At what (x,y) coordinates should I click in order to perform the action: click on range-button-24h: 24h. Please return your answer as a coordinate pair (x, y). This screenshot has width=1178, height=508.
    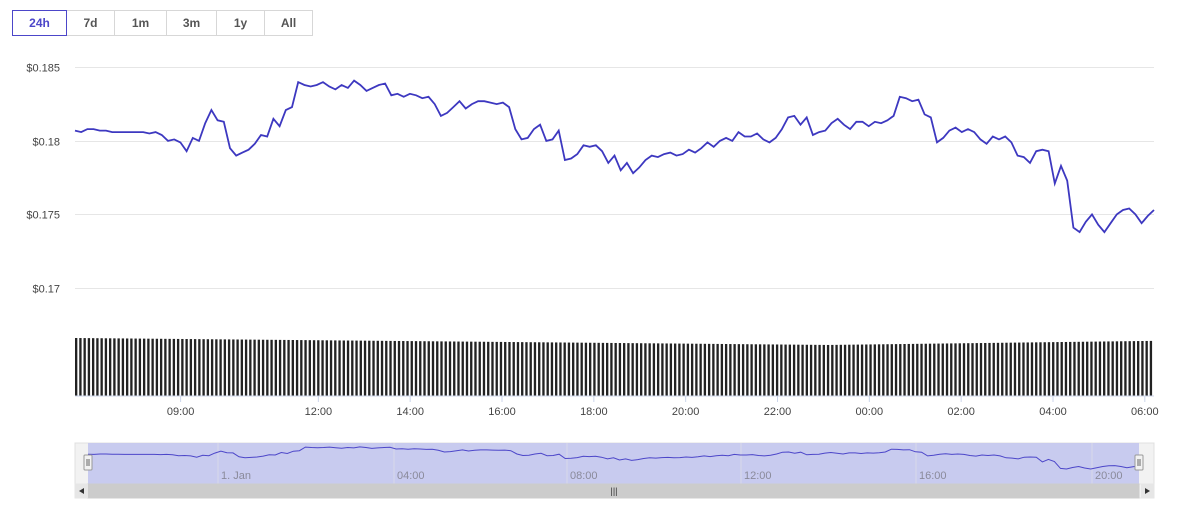
    Looking at the image, I should click on (39, 23).